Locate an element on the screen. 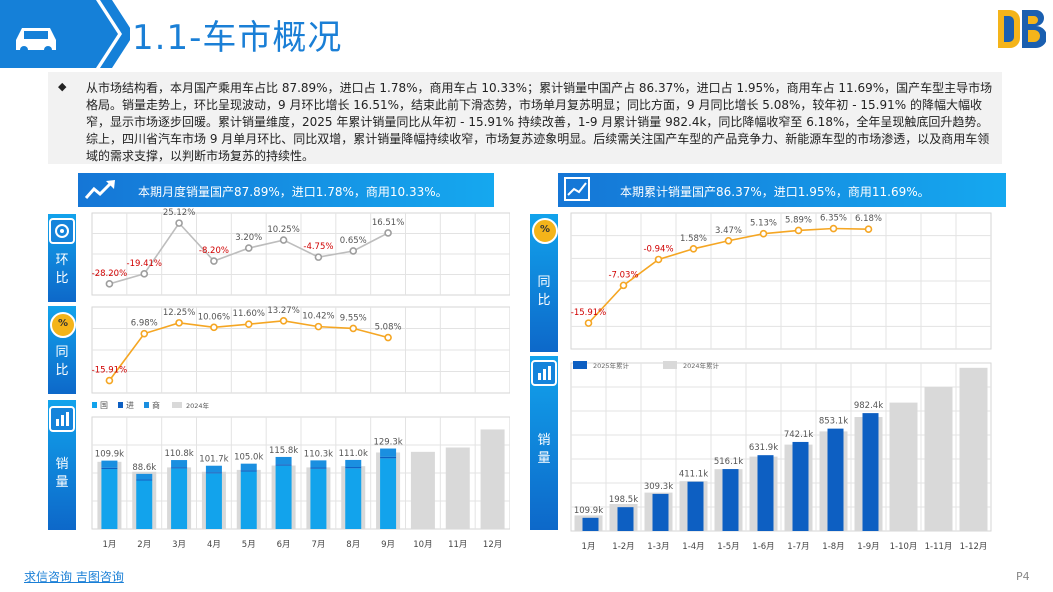 Image resolution: width=1053 pixels, height=592 pixels. bar-total-label: 129.3k is located at coordinates (387, 443).